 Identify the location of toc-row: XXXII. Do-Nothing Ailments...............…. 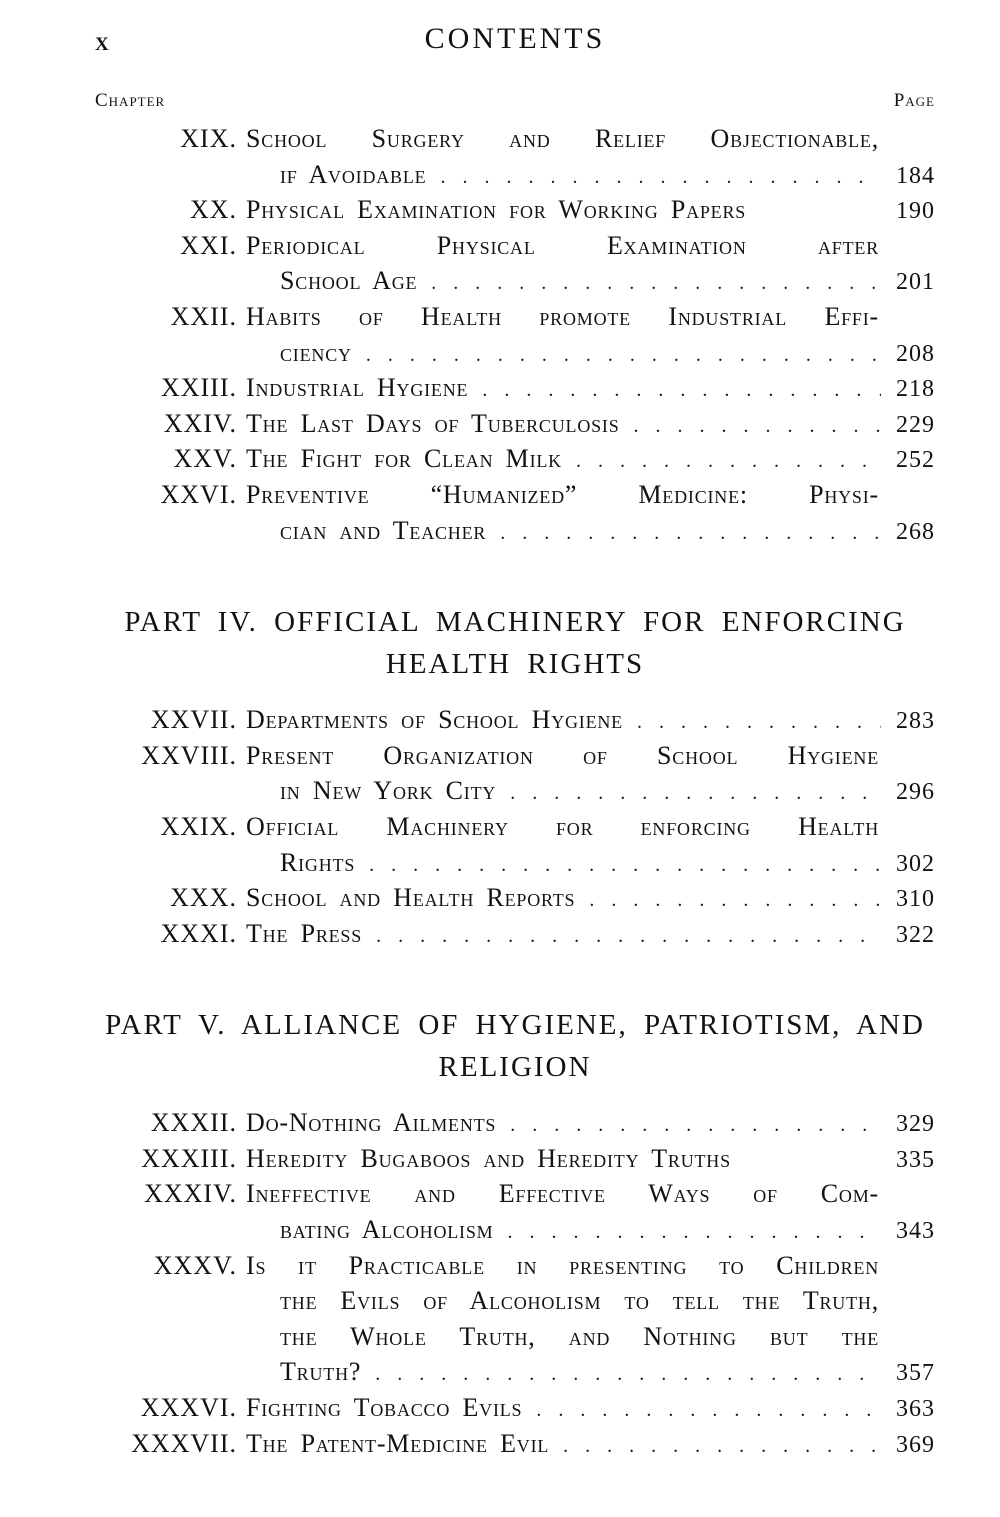
(515, 1126).